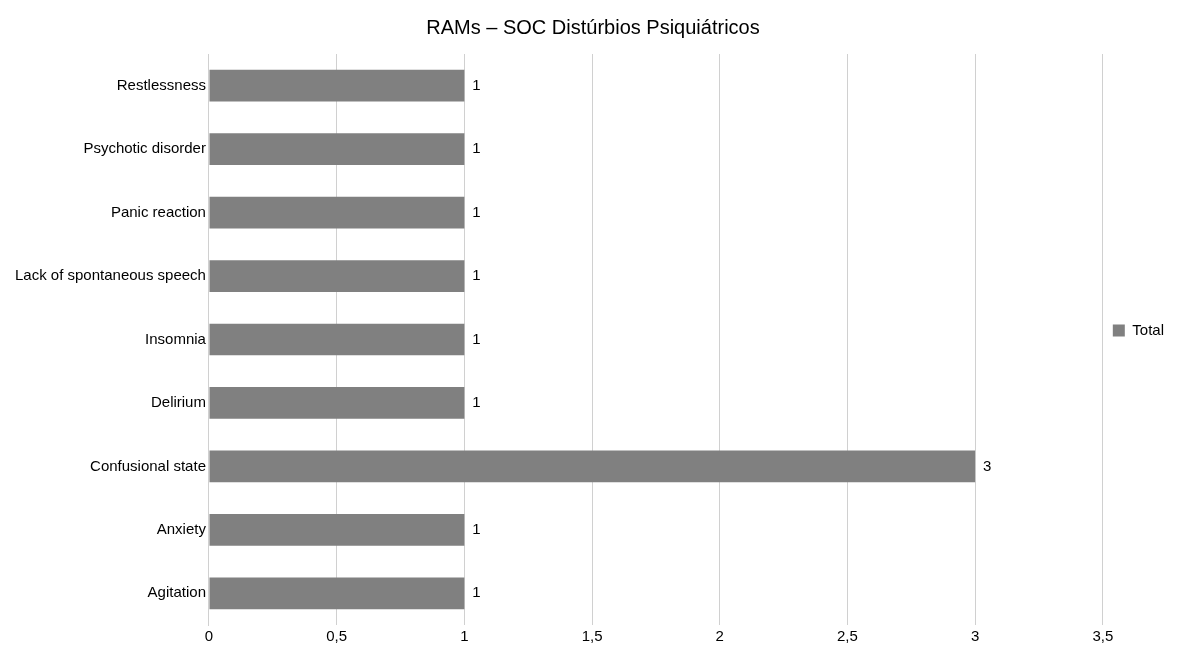 This screenshot has width=1192, height=663. What do you see at coordinates (592, 636) in the screenshot?
I see `x-tick-label: 1,5` at bounding box center [592, 636].